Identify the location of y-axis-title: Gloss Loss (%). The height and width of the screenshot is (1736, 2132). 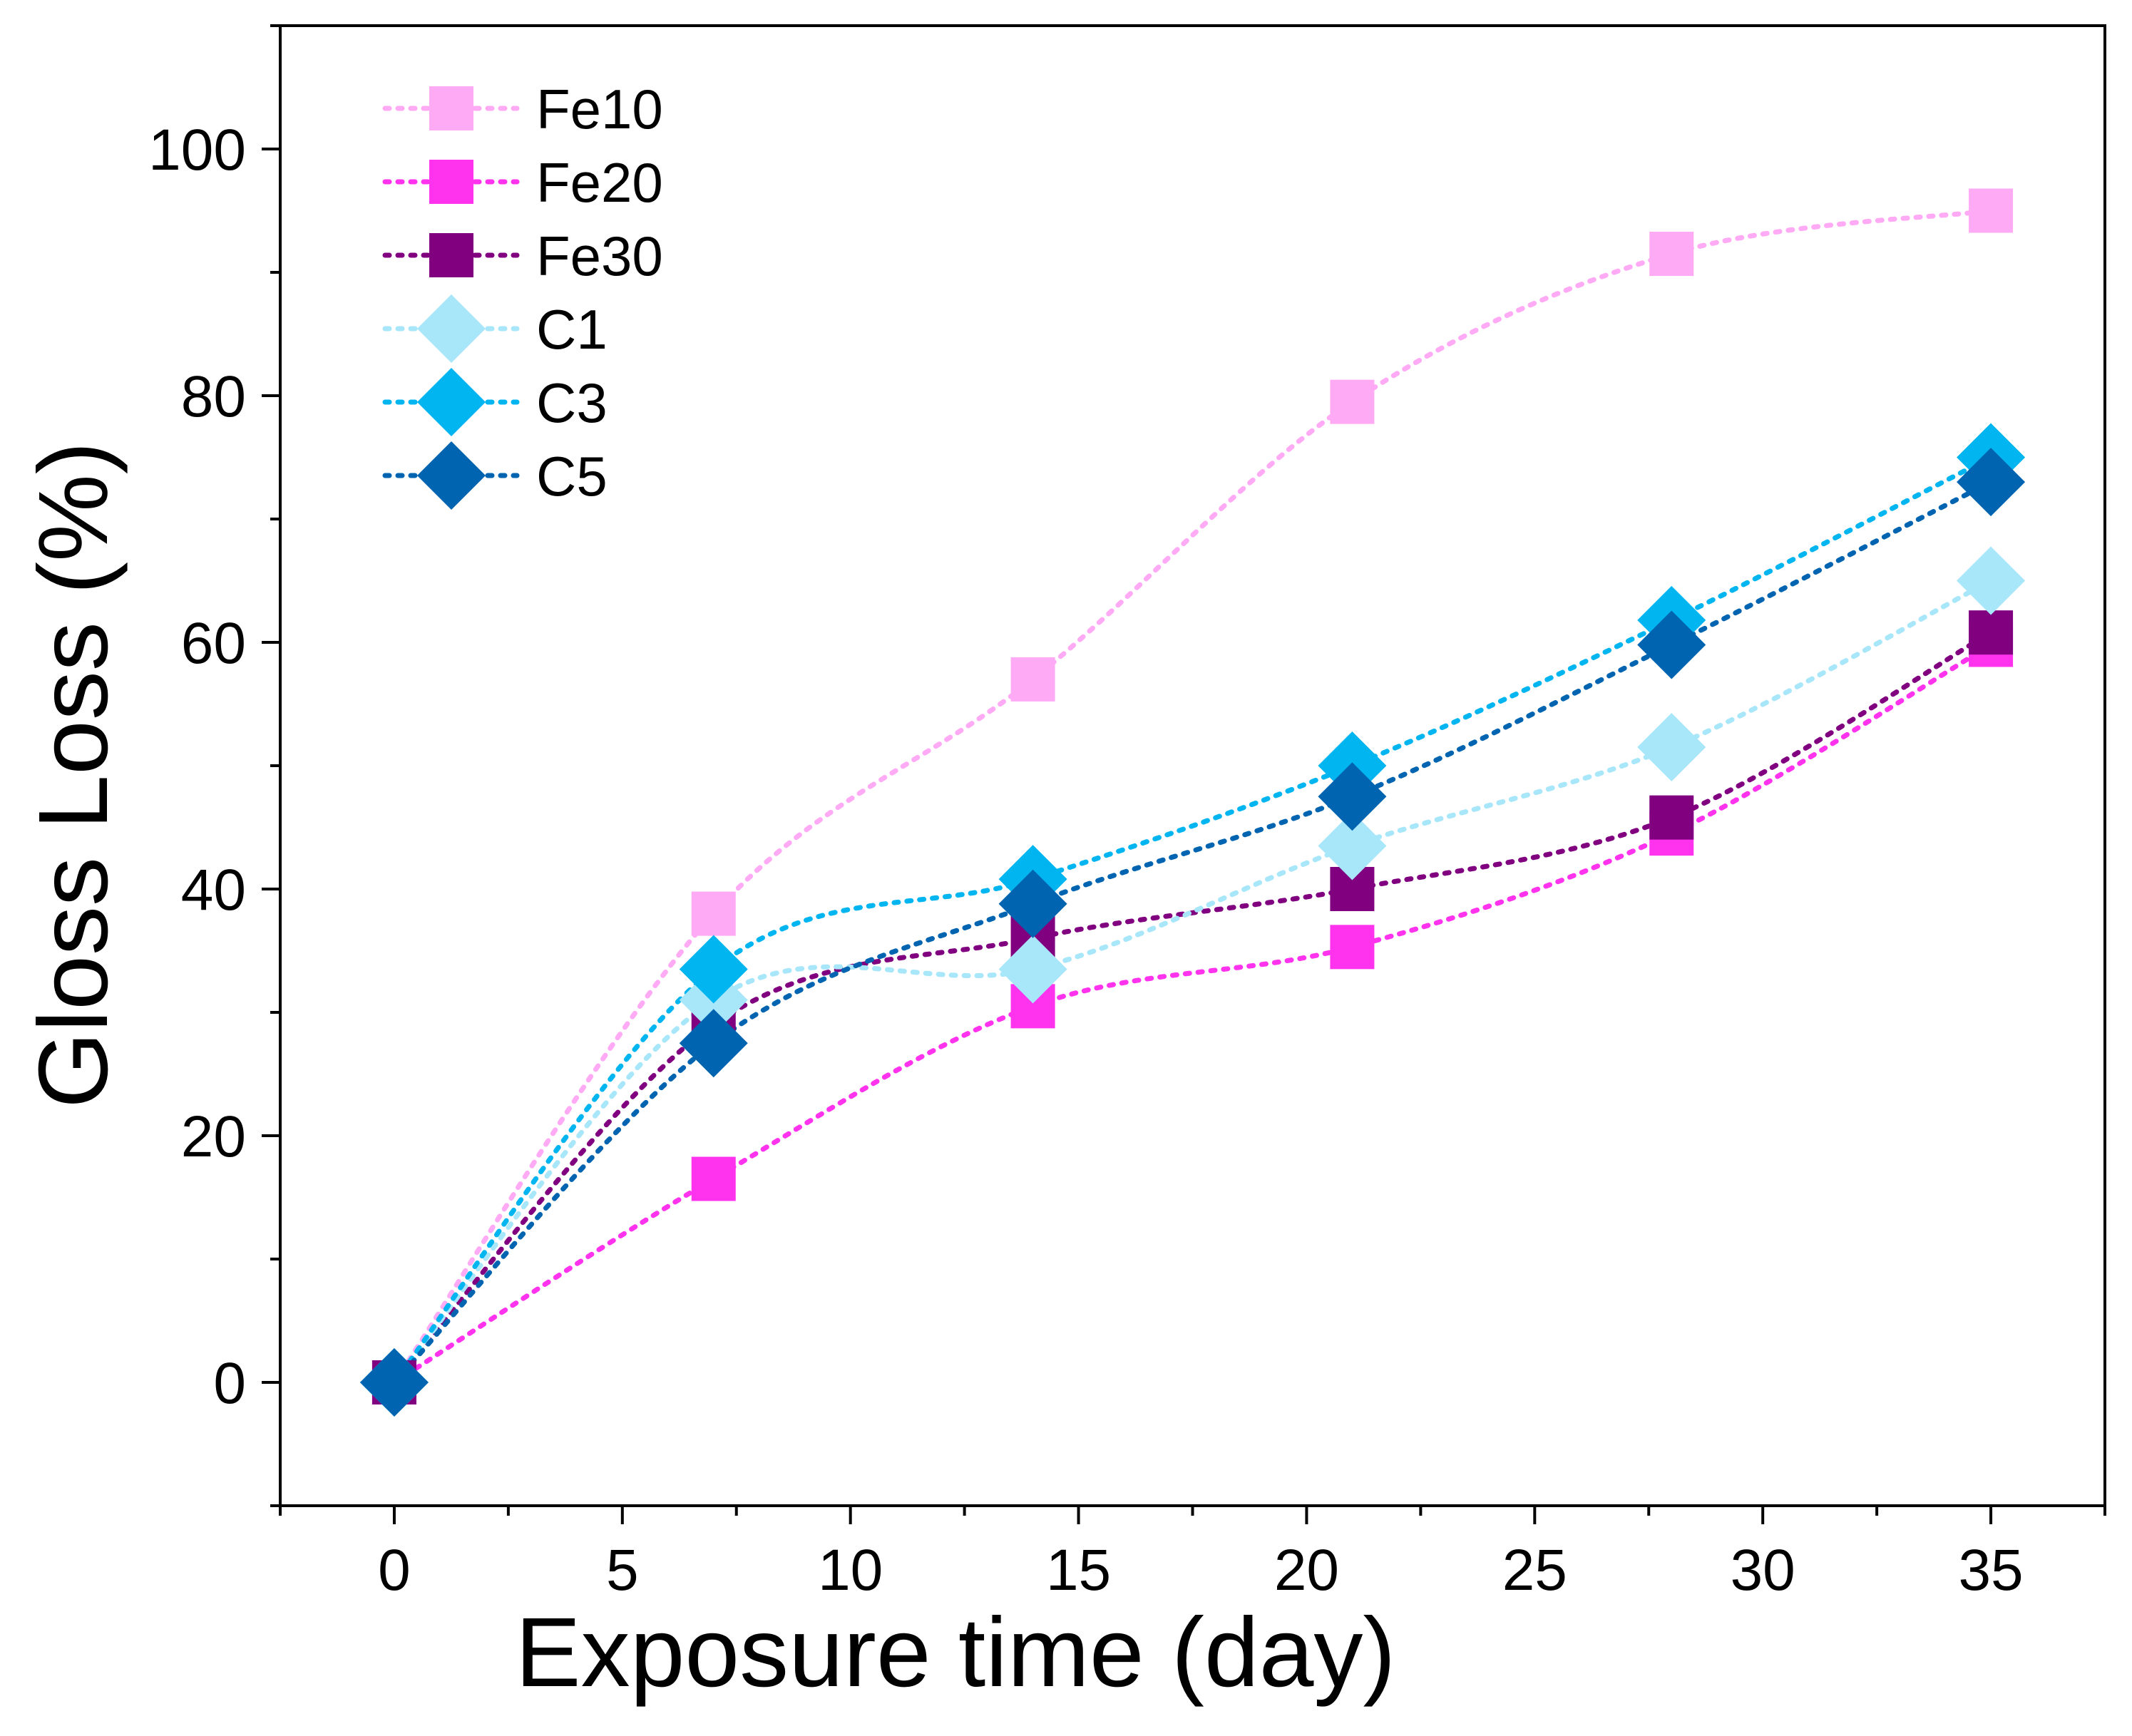
(73, 775).